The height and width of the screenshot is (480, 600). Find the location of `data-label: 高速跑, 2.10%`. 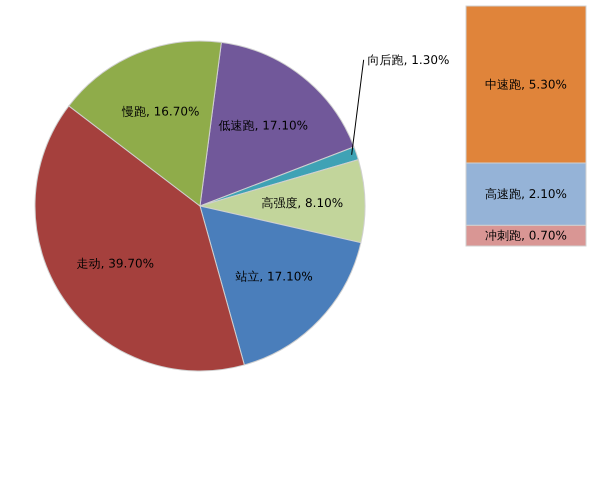

data-label: 高速跑, 2.10% is located at coordinates (526, 194).